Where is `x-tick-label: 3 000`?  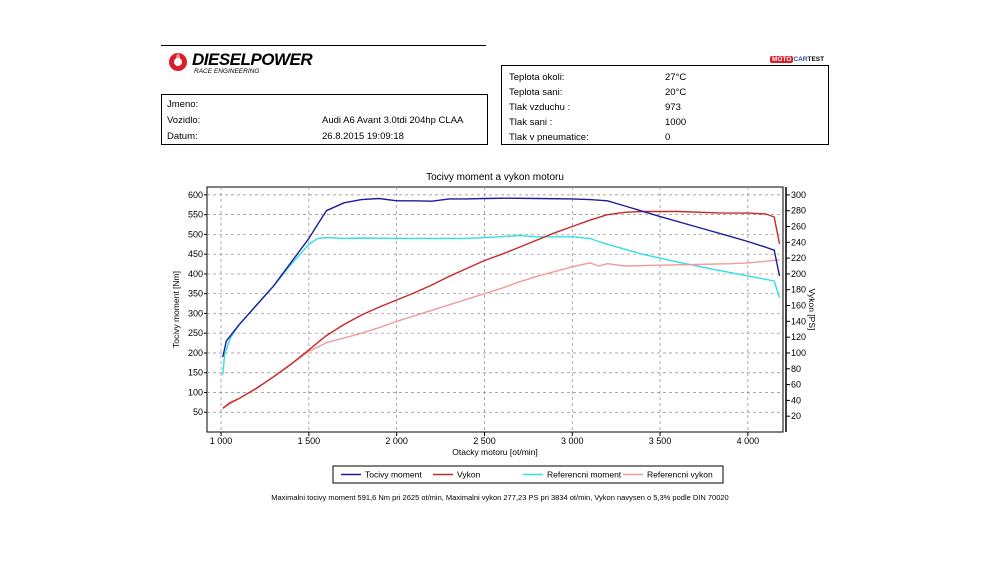 x-tick-label: 3 000 is located at coordinates (572, 441).